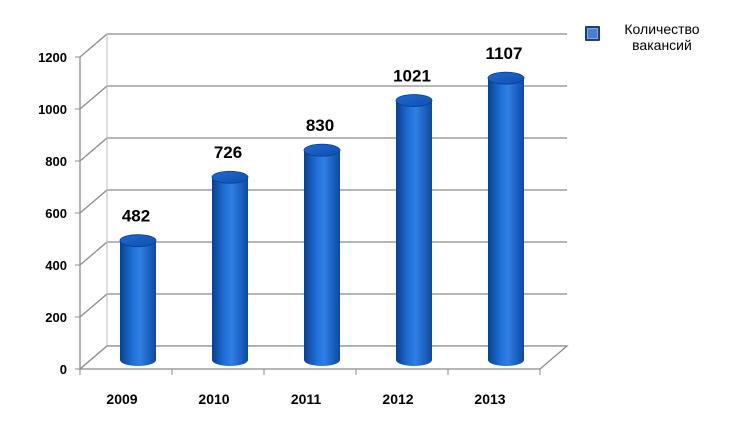 Image resolution: width=734 pixels, height=425 pixels. What do you see at coordinates (52, 57) in the screenshot?
I see `y-tick-label: 1200` at bounding box center [52, 57].